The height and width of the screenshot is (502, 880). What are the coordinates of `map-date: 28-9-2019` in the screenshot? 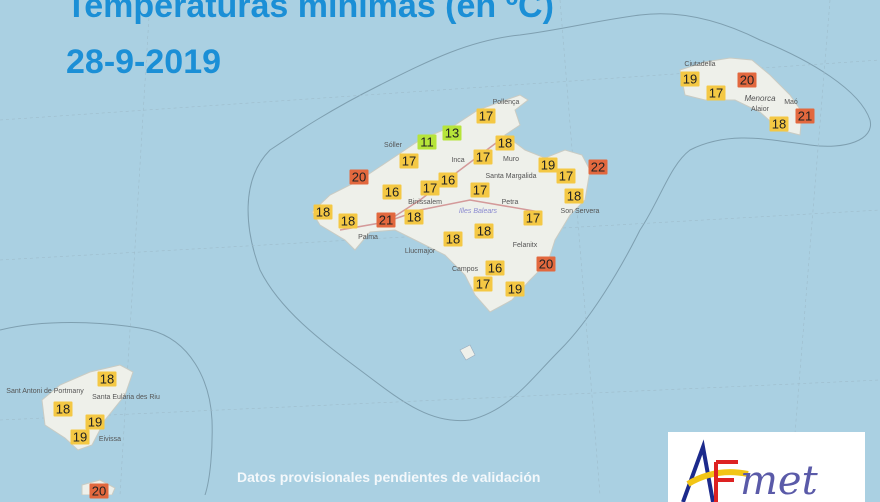 It's located at (144, 62).